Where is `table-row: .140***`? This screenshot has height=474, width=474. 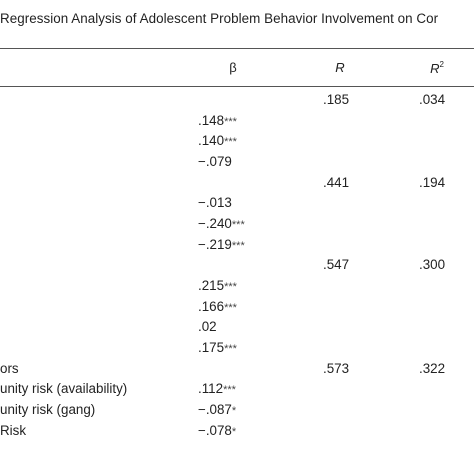
table-row: .140*** is located at coordinates (237, 143).